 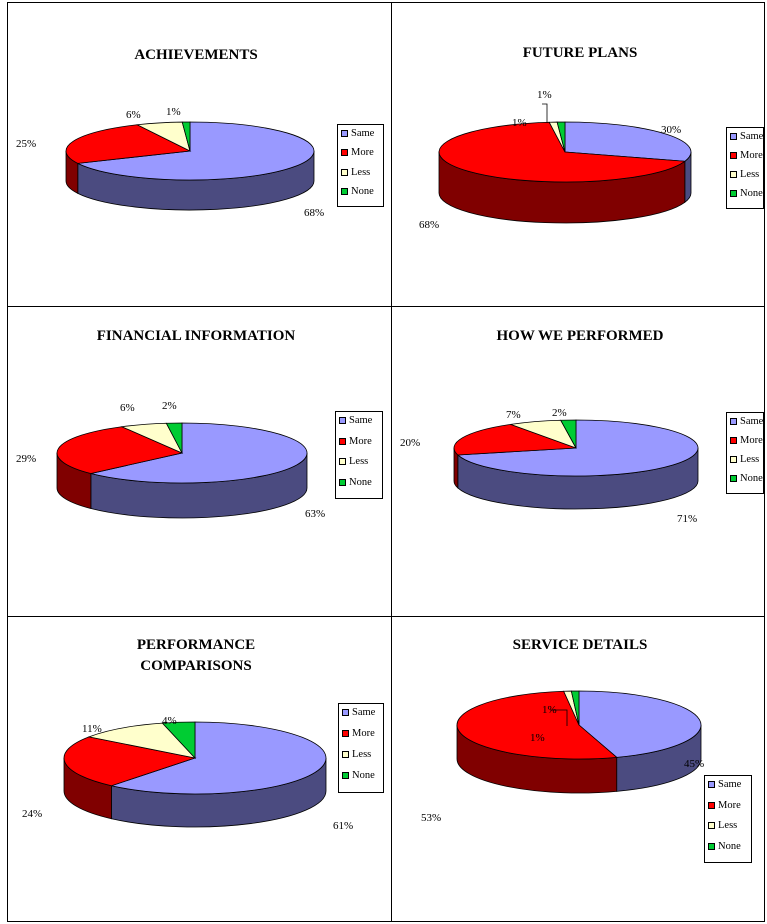 What do you see at coordinates (513, 415) in the screenshot?
I see `data-label-less: 7%` at bounding box center [513, 415].